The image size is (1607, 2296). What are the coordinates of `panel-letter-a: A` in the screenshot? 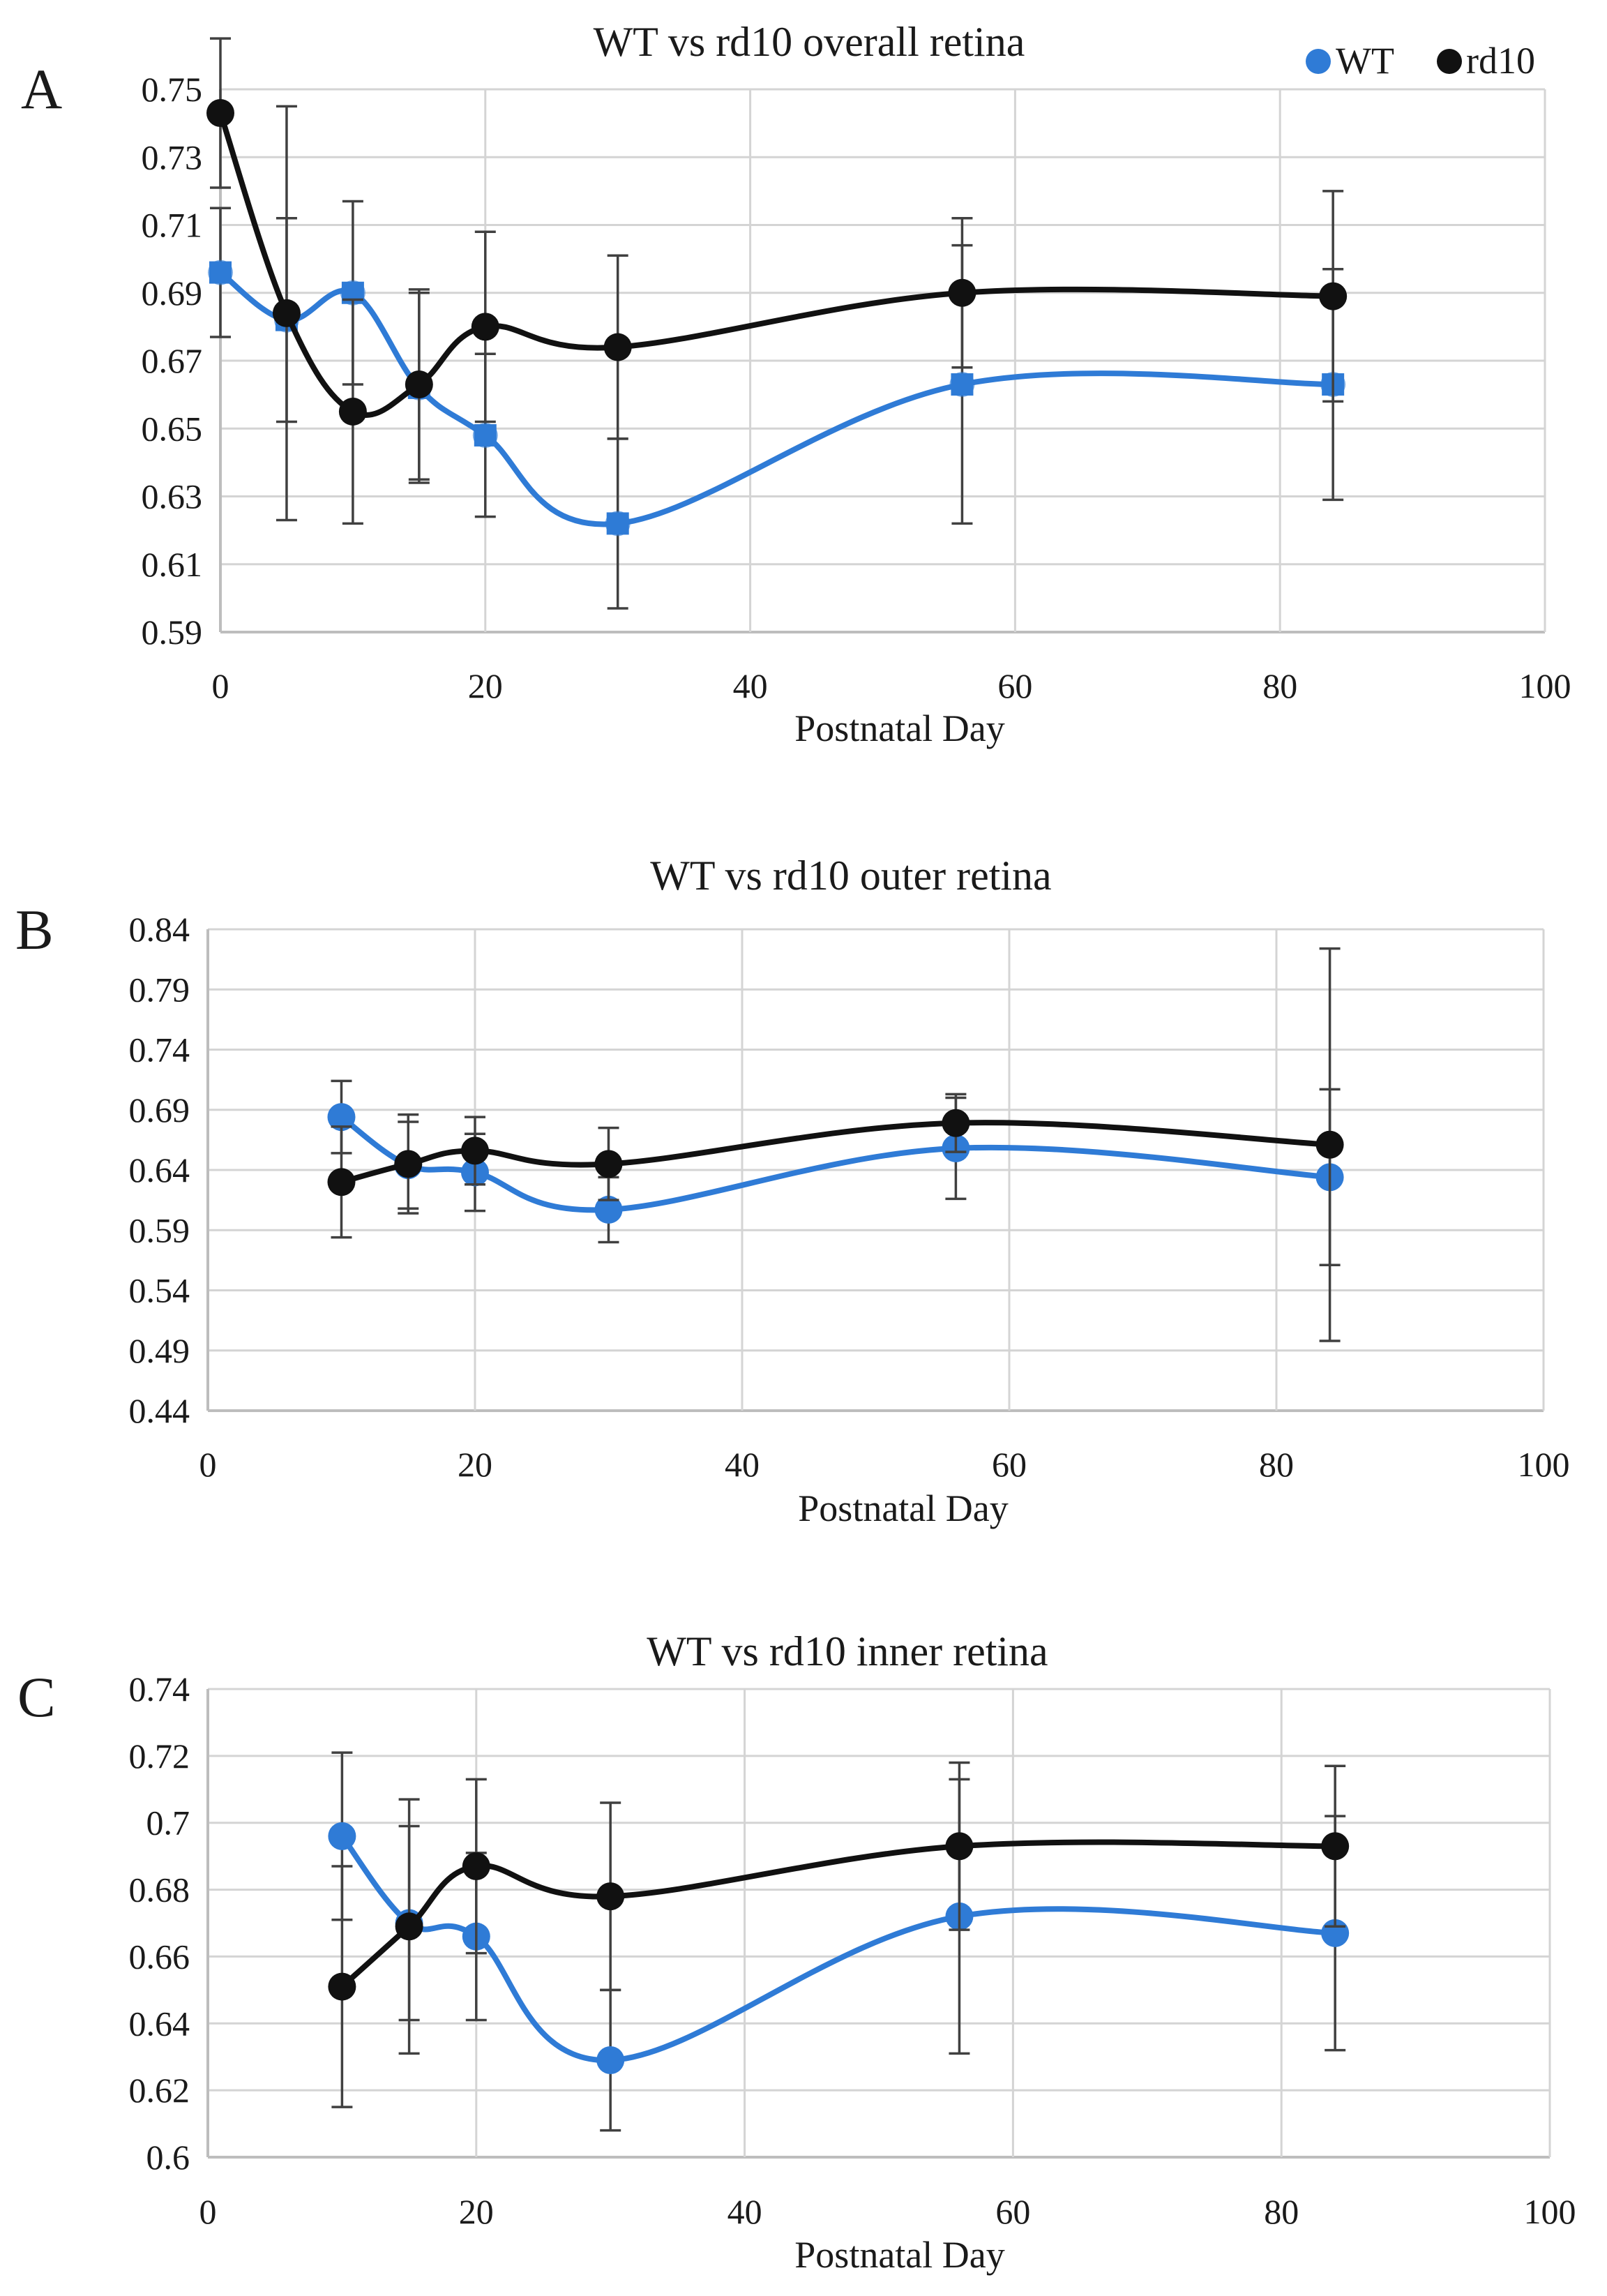 It's located at (41, 89).